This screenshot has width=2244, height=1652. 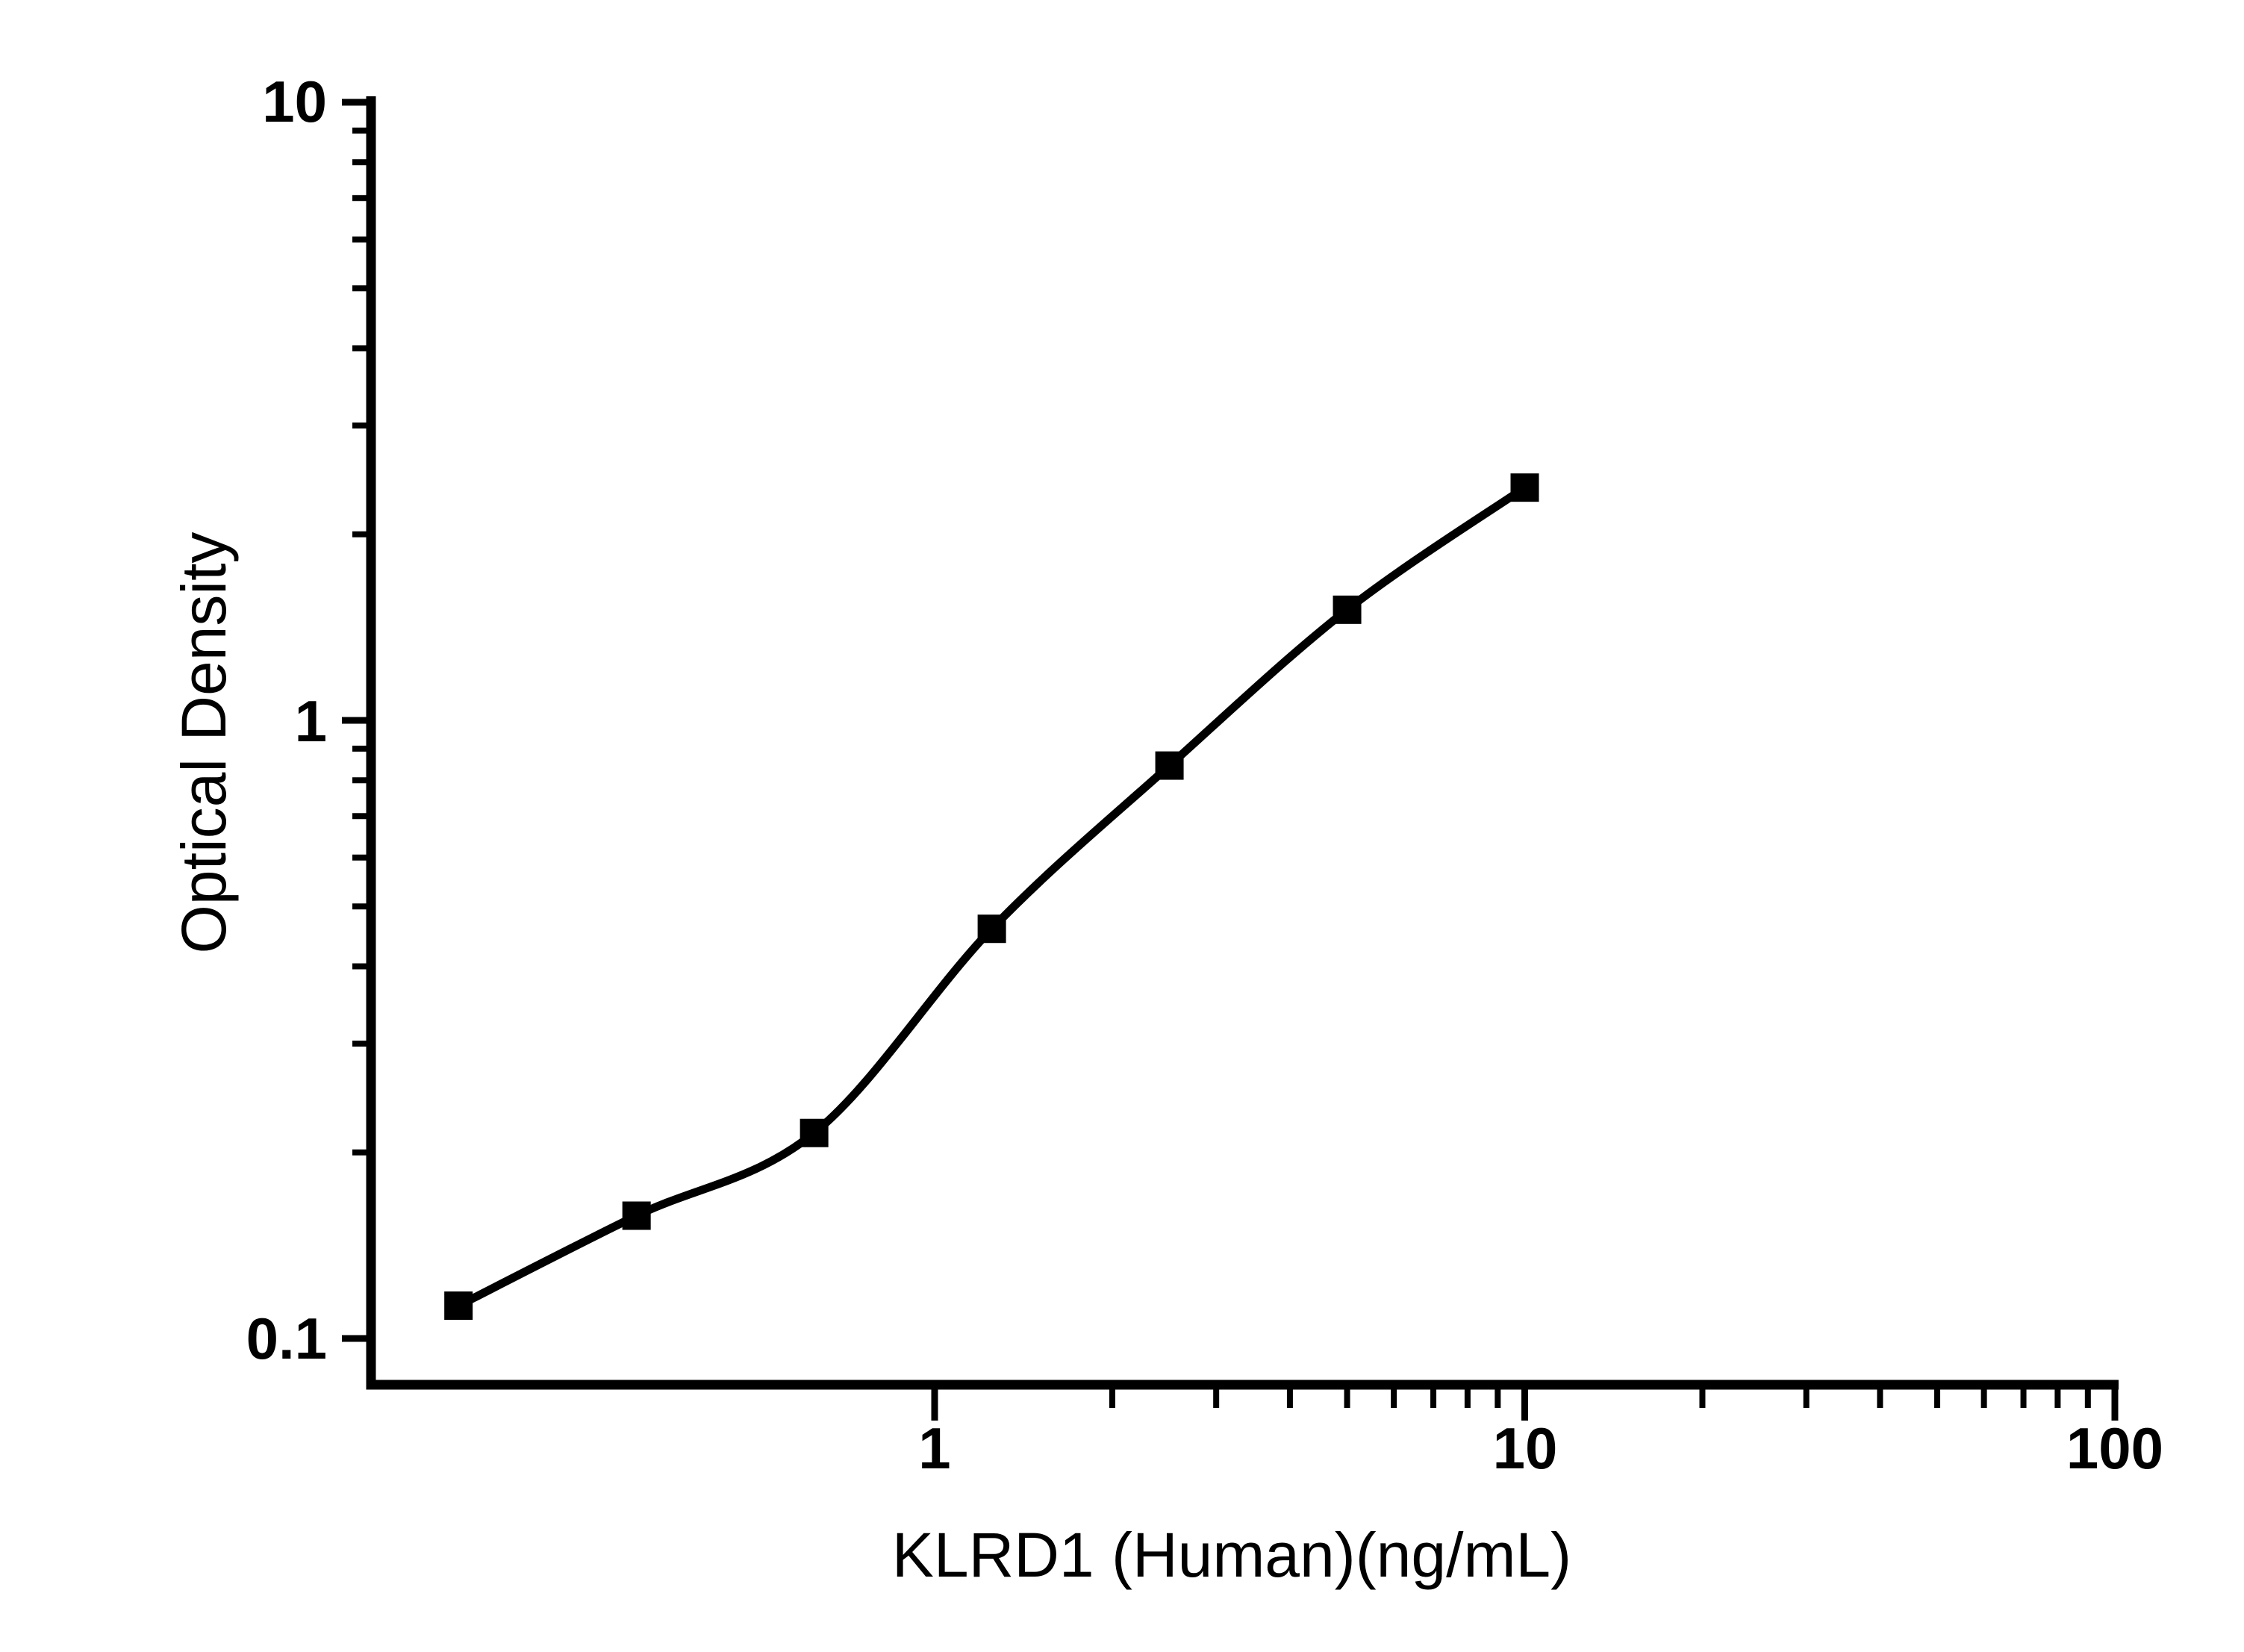 What do you see at coordinates (934, 1448) in the screenshot?
I see `x-tick-label-1: 1` at bounding box center [934, 1448].